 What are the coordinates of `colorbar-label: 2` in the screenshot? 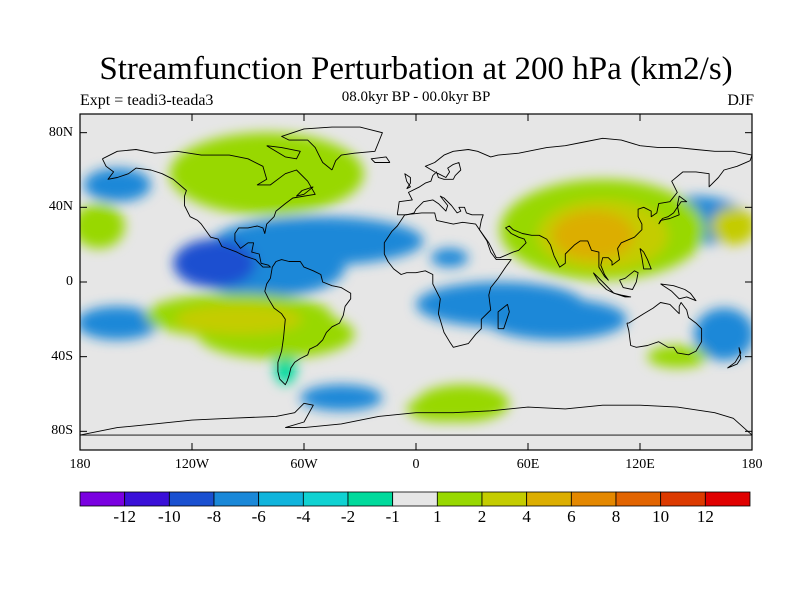 It's located at (482, 516).